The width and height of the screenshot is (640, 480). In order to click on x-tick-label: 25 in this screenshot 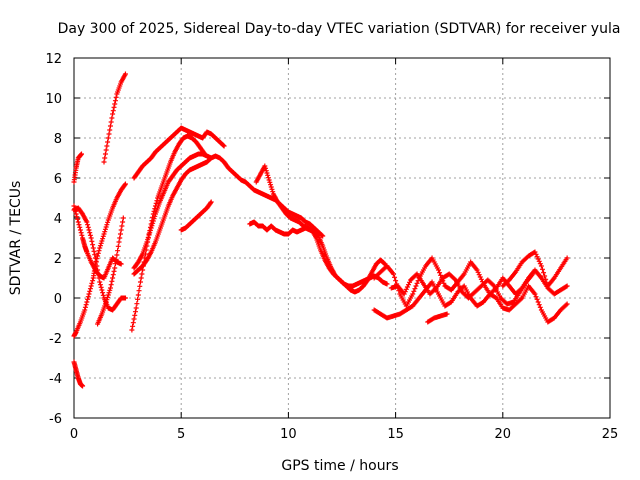, I will do `click(610, 434)`.